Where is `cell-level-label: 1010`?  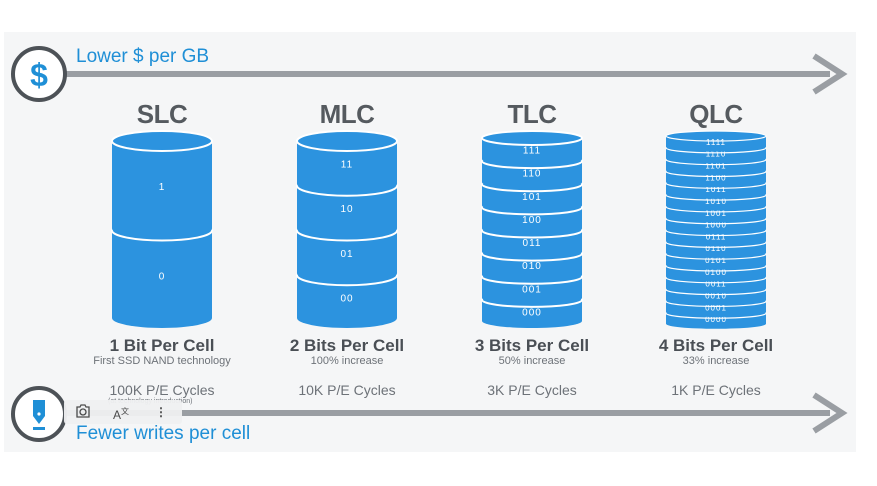
cell-level-label: 1010 is located at coordinates (716, 201).